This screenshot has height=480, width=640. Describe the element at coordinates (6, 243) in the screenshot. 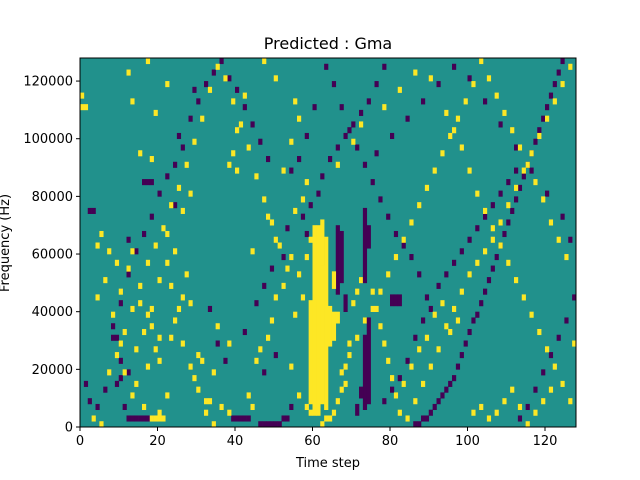

I see `y-axis-label: Frequency (Hz)` at that location.